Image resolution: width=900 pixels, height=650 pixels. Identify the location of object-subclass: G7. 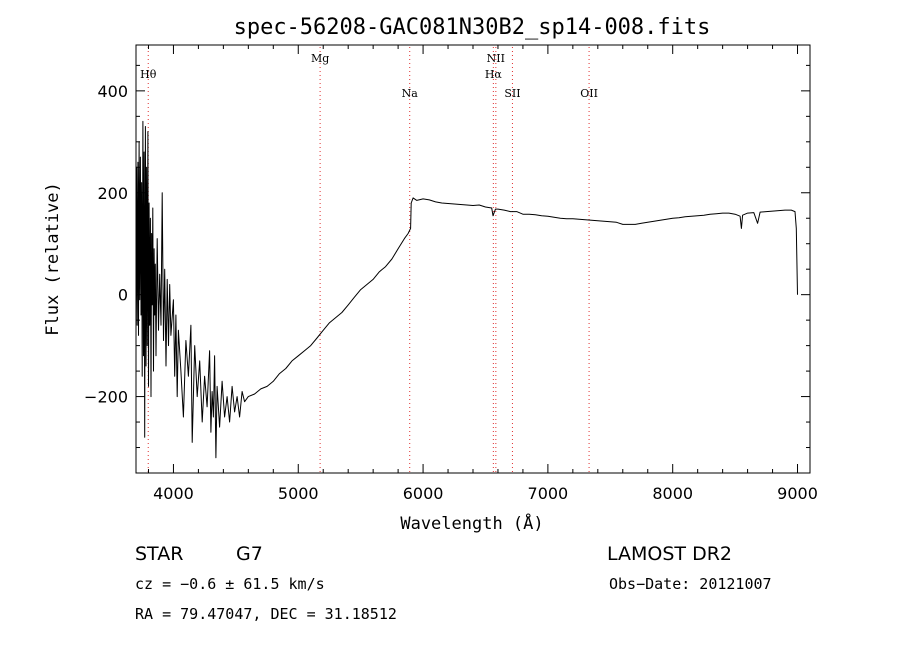
(249, 554).